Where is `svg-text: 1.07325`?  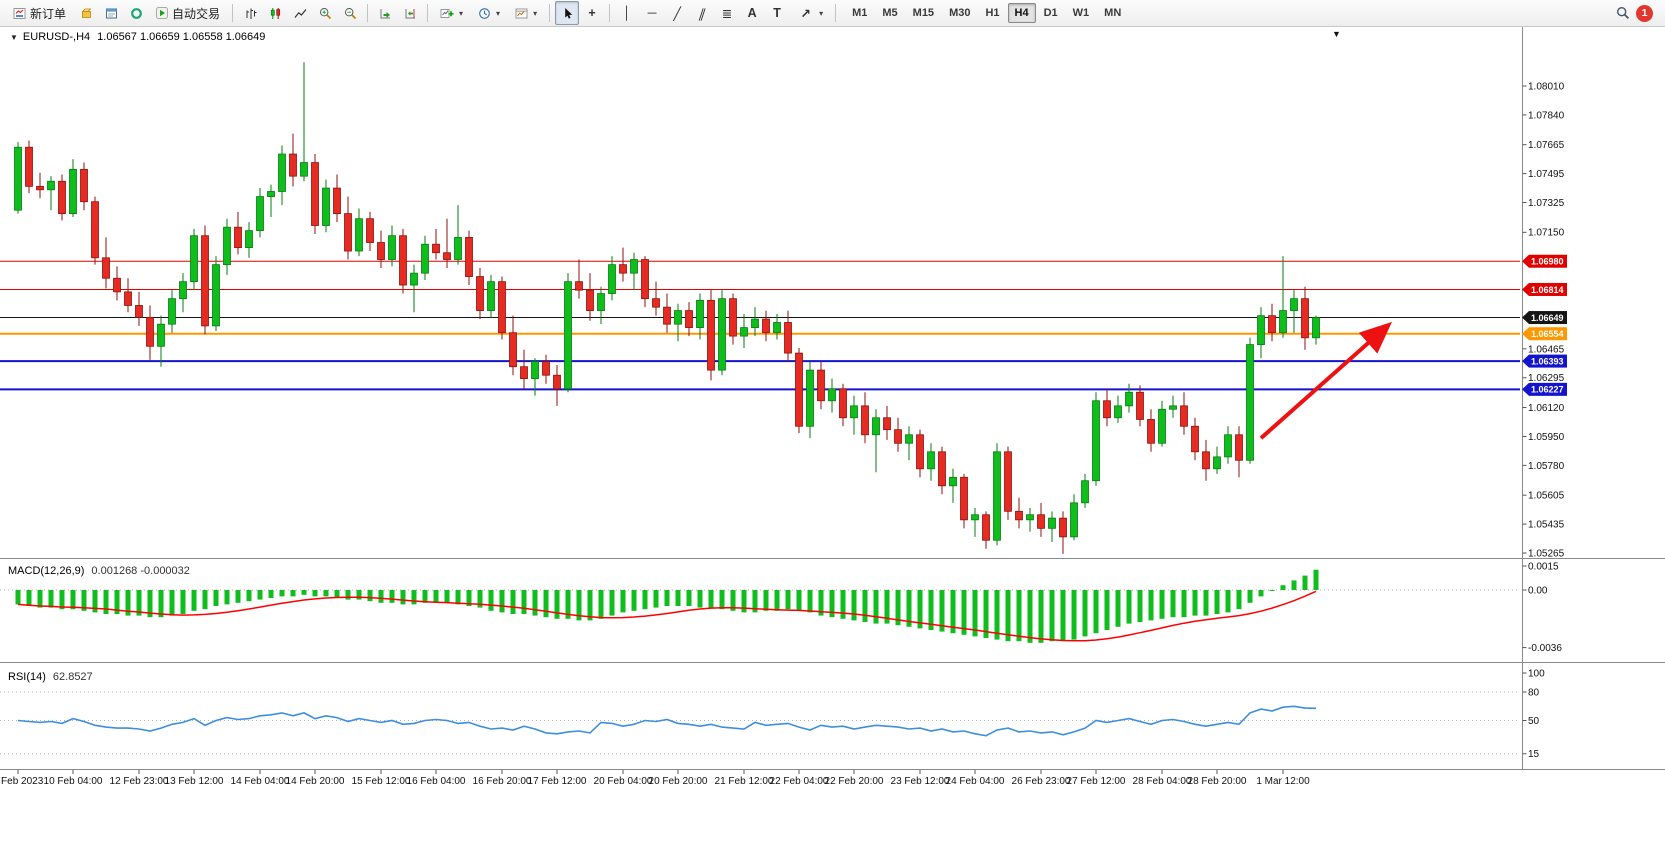 svg-text: 1.07325 is located at coordinates (1546, 203).